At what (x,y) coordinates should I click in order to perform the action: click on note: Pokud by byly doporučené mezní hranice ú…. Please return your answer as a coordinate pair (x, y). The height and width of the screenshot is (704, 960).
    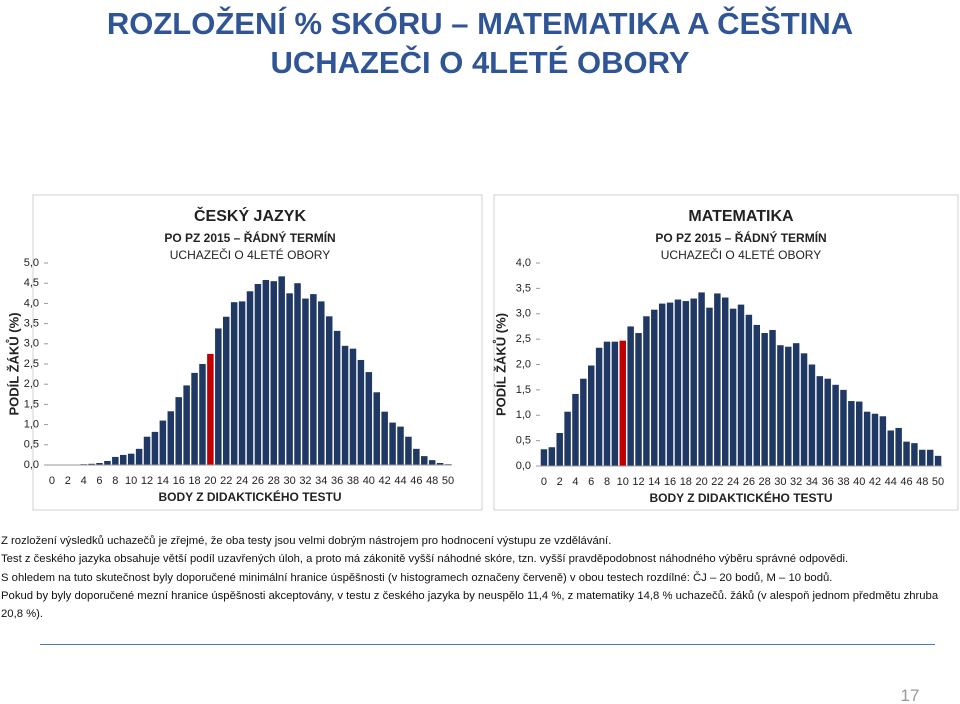
    Looking at the image, I should click on (470, 605).